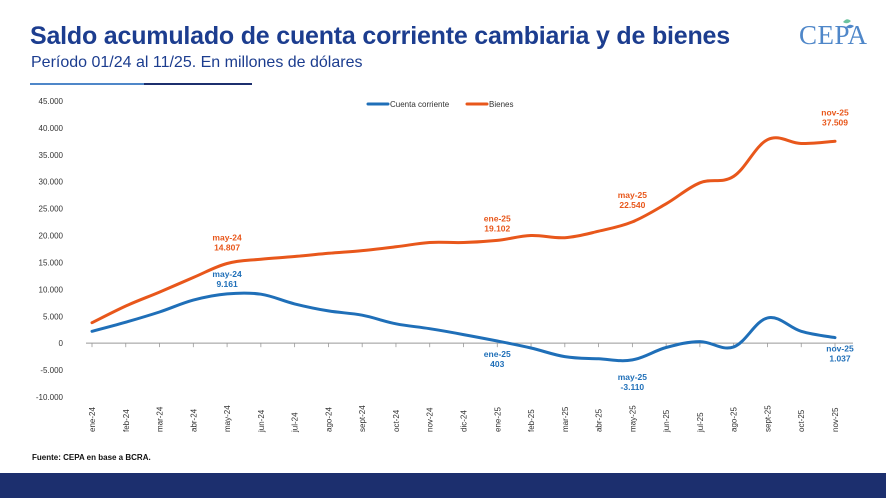 This screenshot has width=886, height=498. I want to click on y-tick-label: 45.000, so click(51, 101).